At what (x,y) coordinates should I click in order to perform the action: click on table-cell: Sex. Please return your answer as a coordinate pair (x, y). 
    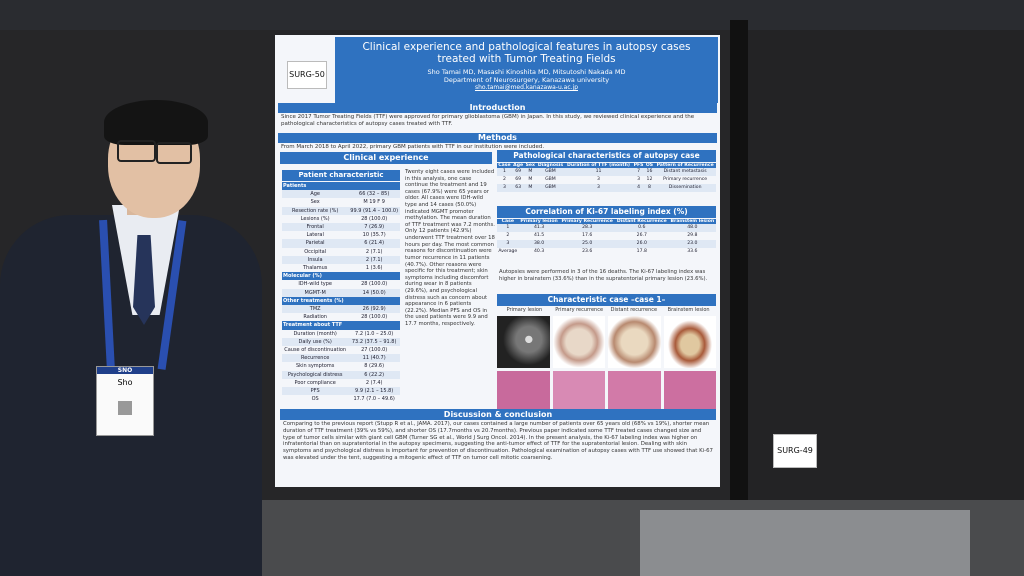
    Looking at the image, I should click on (315, 202).